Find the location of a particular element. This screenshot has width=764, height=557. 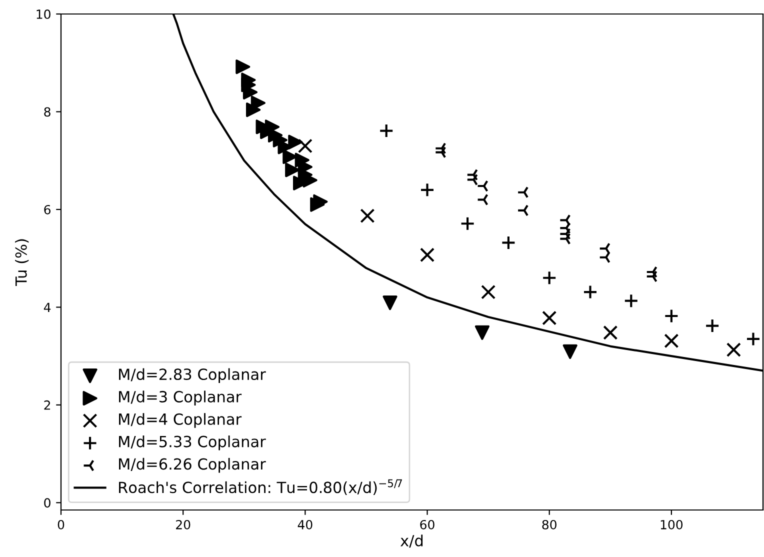

x-tick-label: 80 is located at coordinates (549, 525).